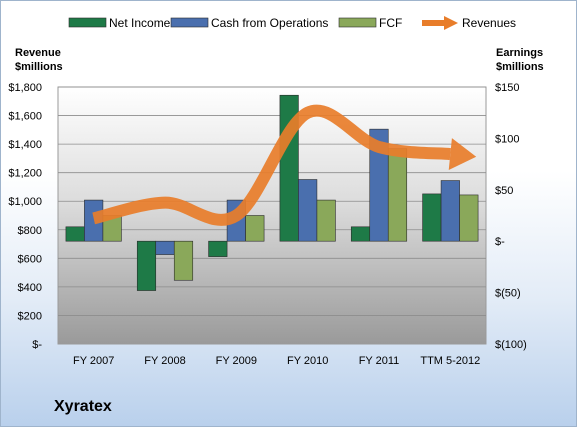 Image resolution: width=577 pixels, height=427 pixels. I want to click on legend-label: Net Income, so click(140, 23).